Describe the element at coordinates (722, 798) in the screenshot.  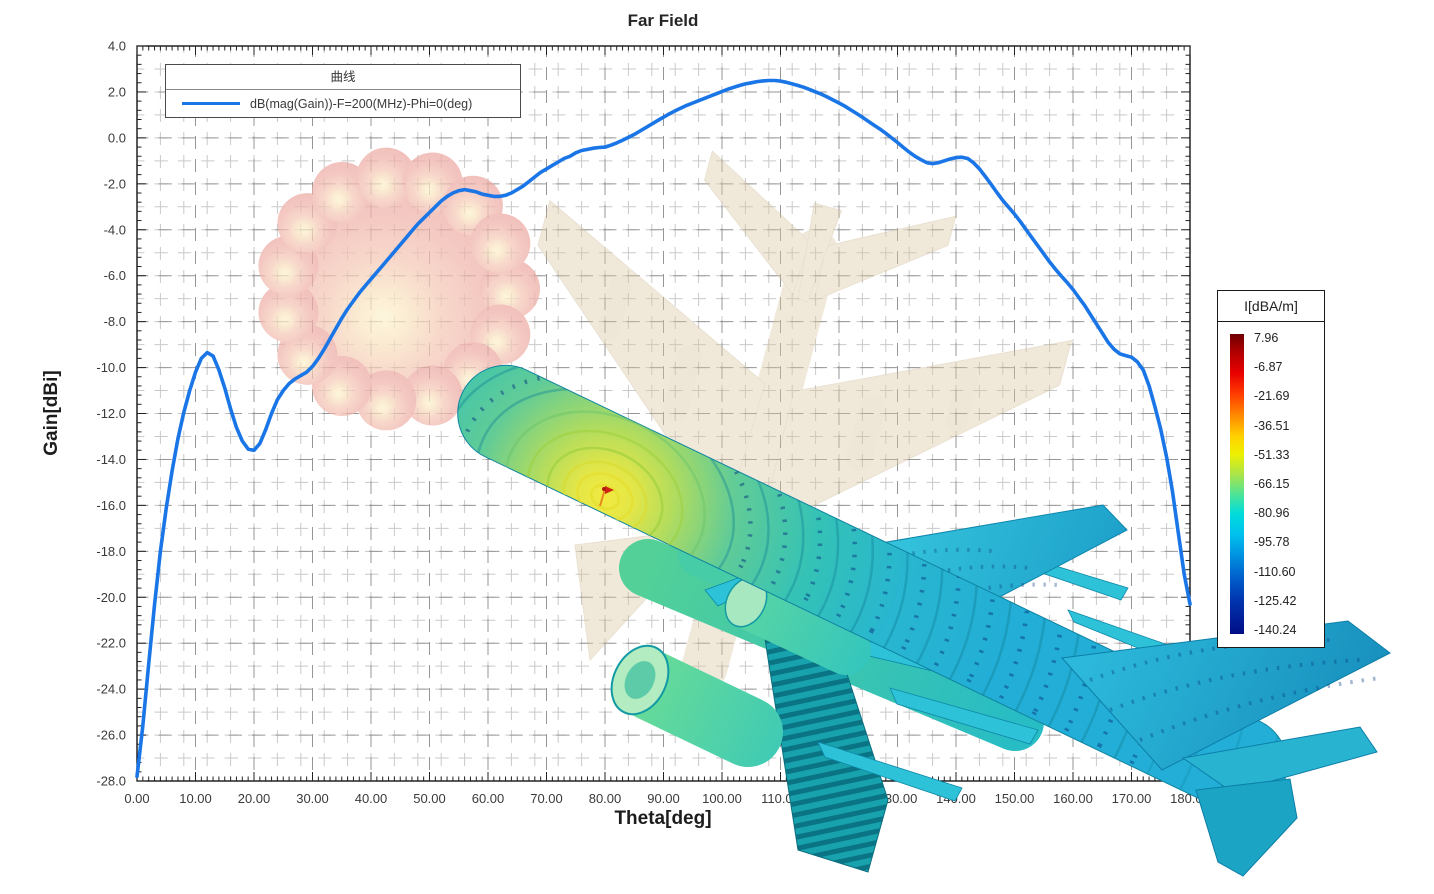
I see `x-tick-label: 100.00` at that location.